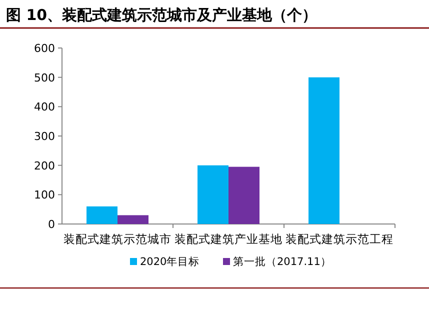 The height and width of the screenshot is (326, 429). What do you see at coordinates (118, 239) in the screenshot?
I see `x-tick-label: 装配式建筑示范城市` at bounding box center [118, 239].